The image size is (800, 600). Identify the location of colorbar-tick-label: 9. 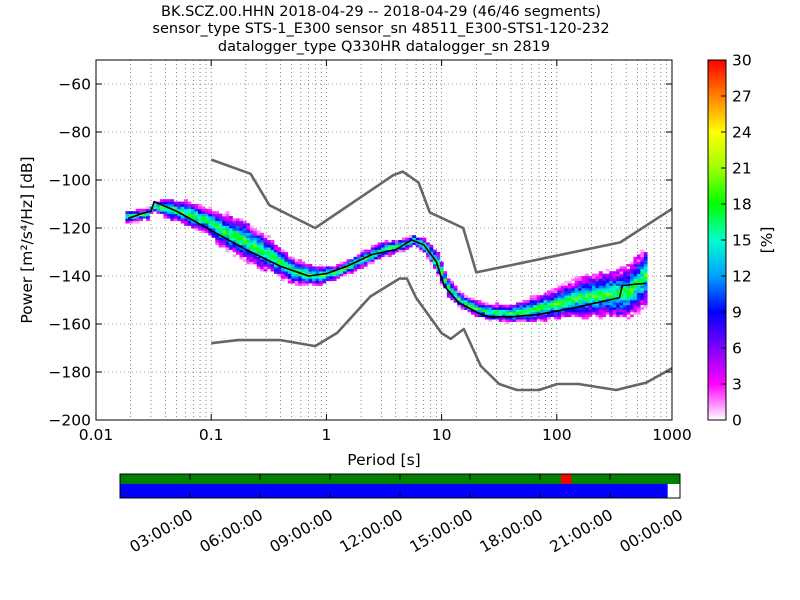
(737, 313).